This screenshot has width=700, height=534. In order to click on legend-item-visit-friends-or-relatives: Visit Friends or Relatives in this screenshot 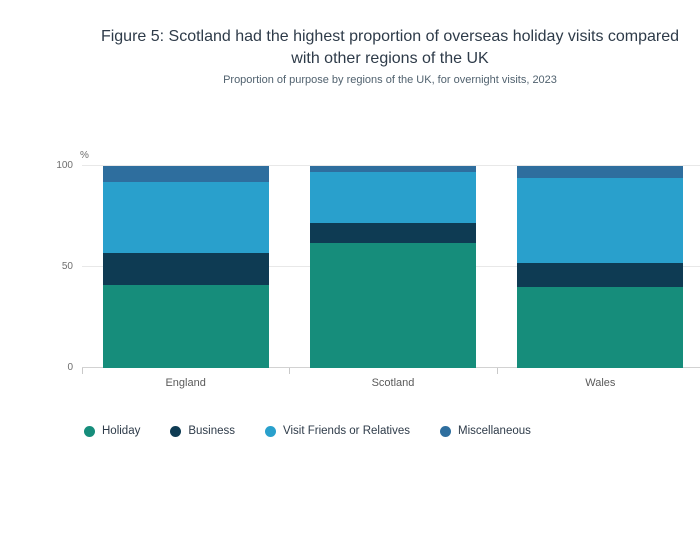, I will do `click(337, 431)`.